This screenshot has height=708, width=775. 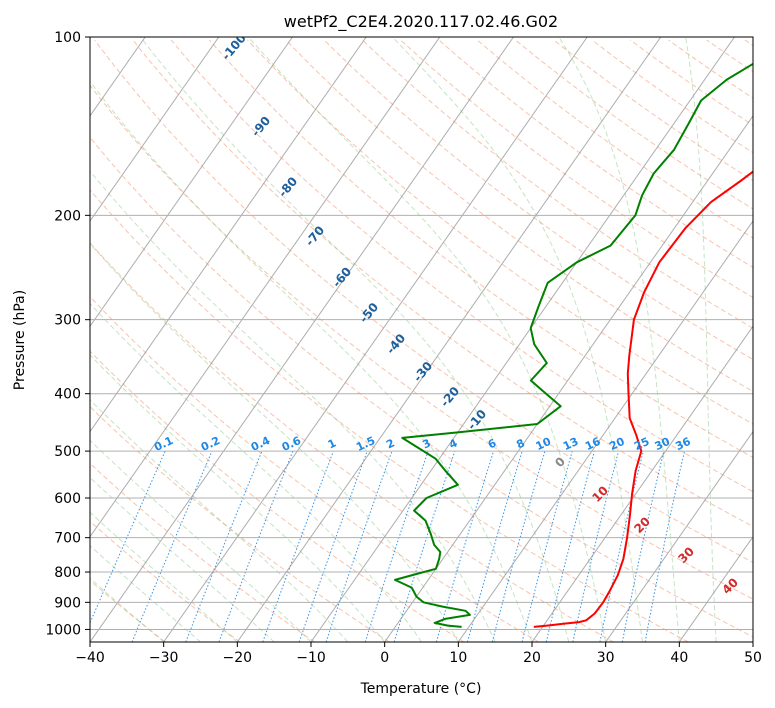 What do you see at coordinates (20, 340) in the screenshot?
I see `y-axis-label: Pressure (hPa)` at bounding box center [20, 340].